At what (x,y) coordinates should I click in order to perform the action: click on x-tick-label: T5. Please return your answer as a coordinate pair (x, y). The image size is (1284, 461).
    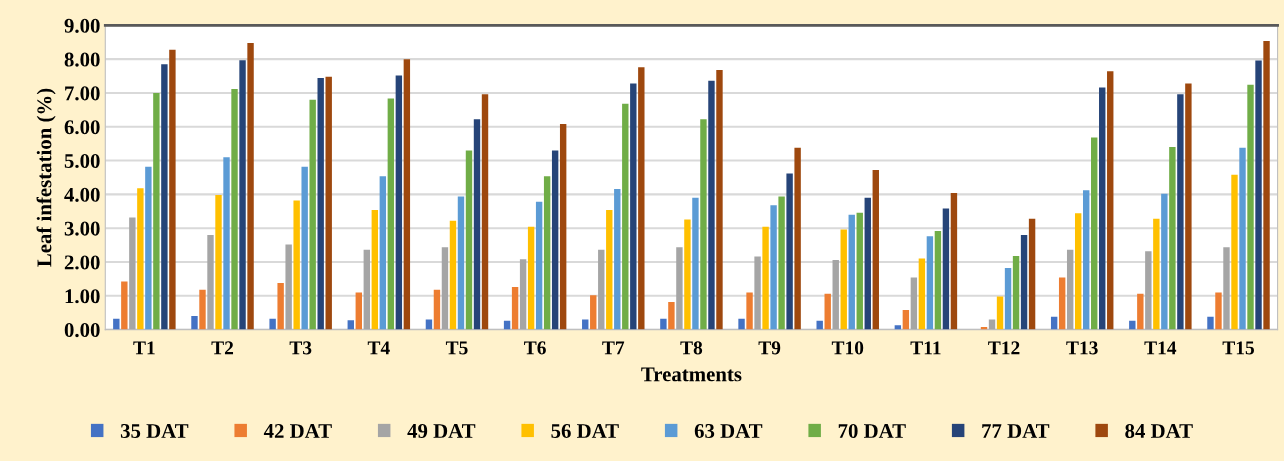
    Looking at the image, I should click on (456, 348).